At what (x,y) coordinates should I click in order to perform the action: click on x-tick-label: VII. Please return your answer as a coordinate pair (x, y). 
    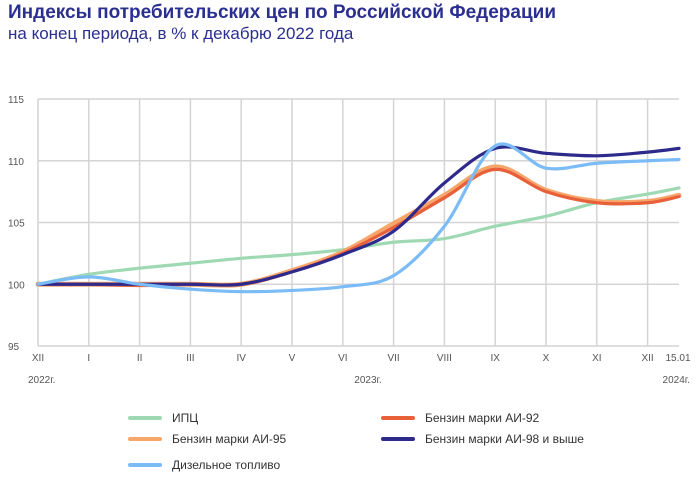
    Looking at the image, I should click on (393, 358).